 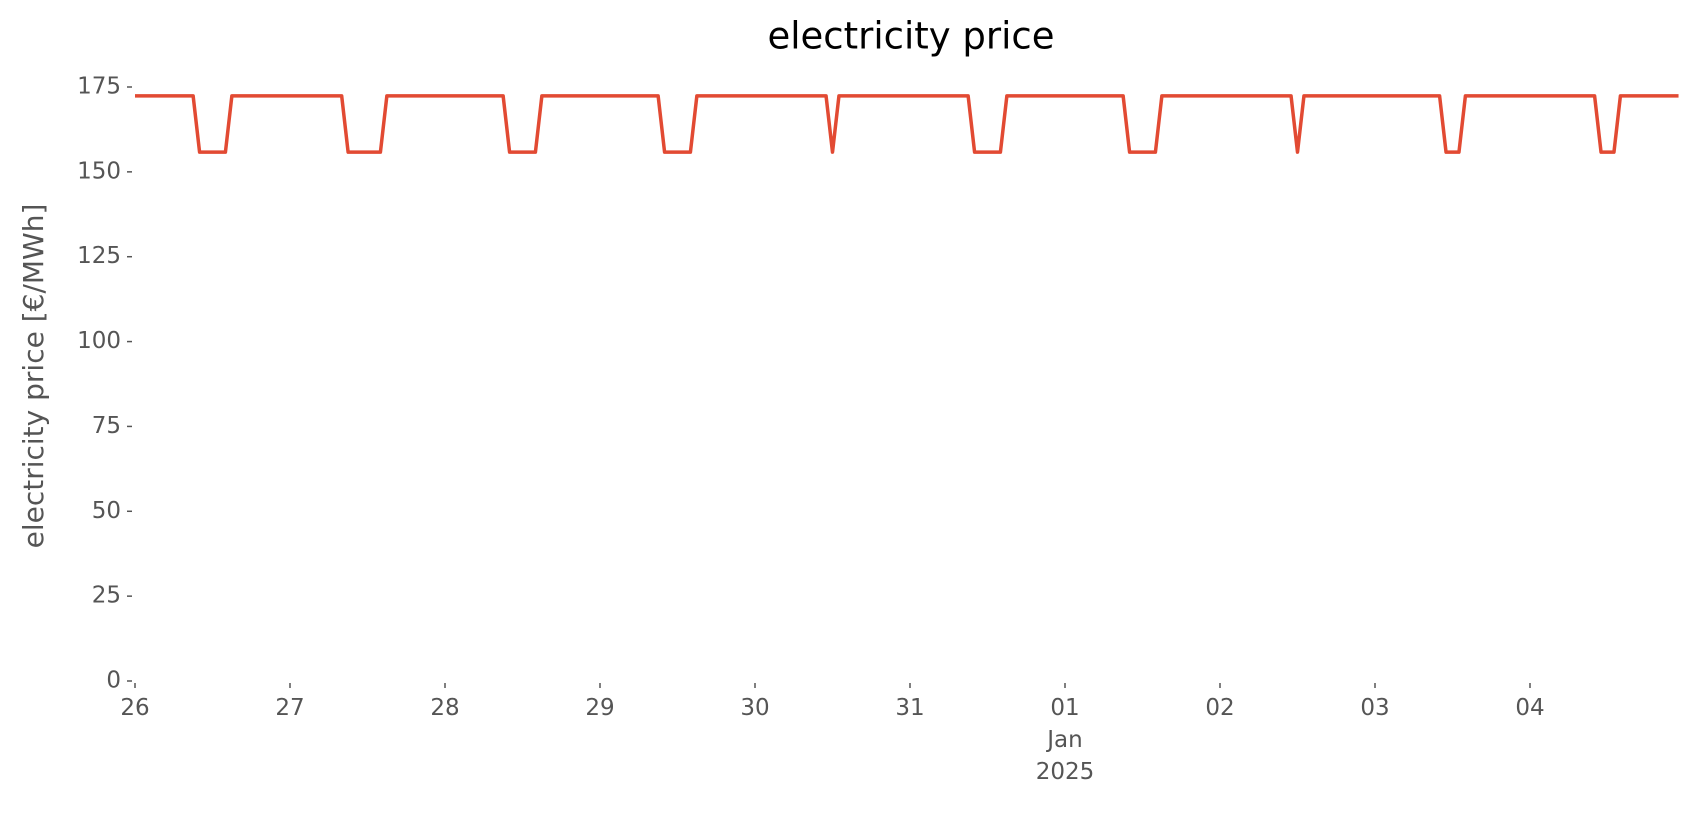 I want to click on chart-title: electricity price, so click(x=910, y=36).